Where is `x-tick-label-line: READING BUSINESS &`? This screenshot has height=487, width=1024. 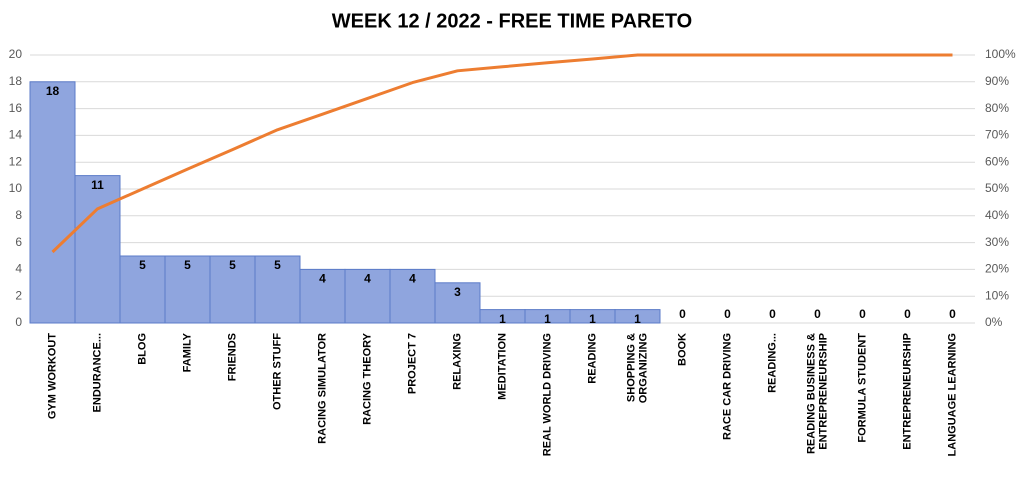
x-tick-label-line: READING BUSINESS & is located at coordinates (811, 393).